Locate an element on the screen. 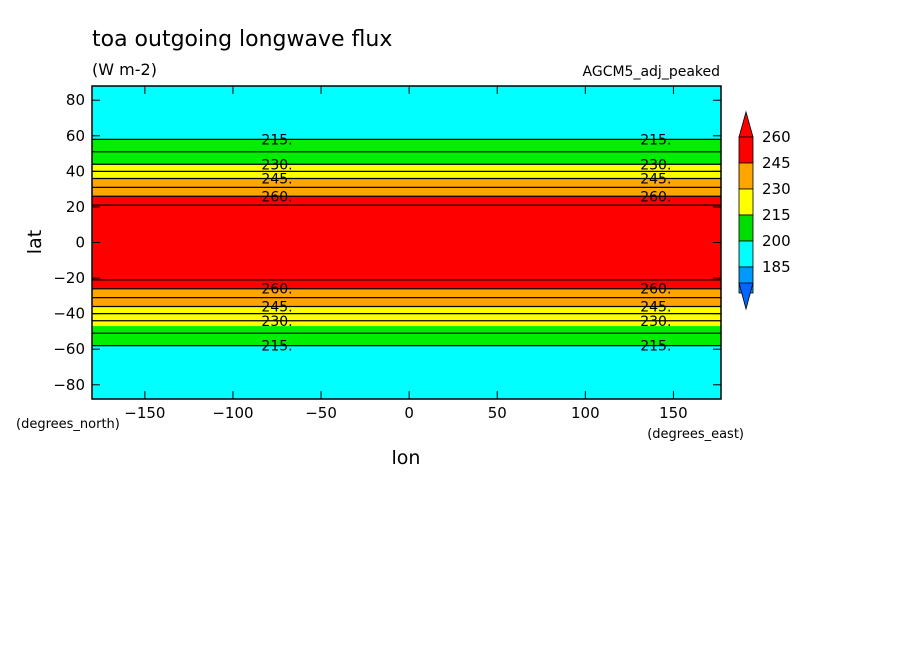 The image size is (904, 654). y-tick-label: −40 is located at coordinates (69, 314).